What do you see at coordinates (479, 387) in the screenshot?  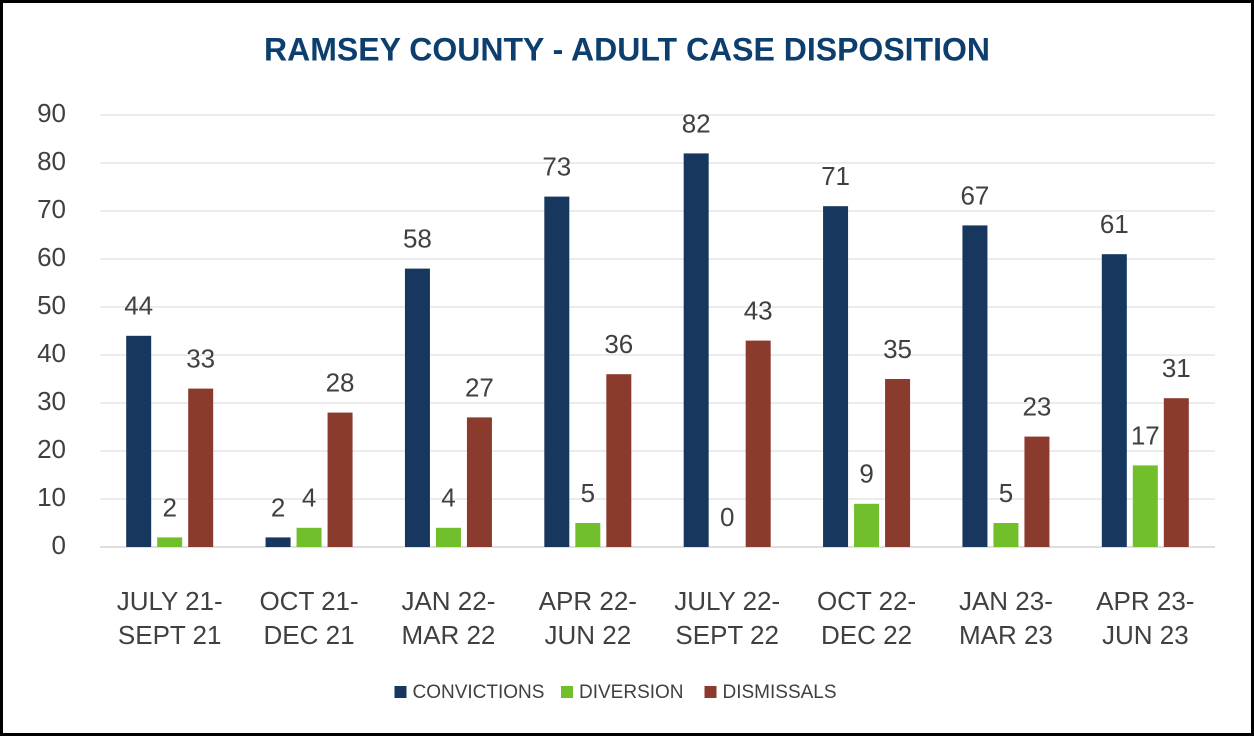 I see `data-label: 27` at bounding box center [479, 387].